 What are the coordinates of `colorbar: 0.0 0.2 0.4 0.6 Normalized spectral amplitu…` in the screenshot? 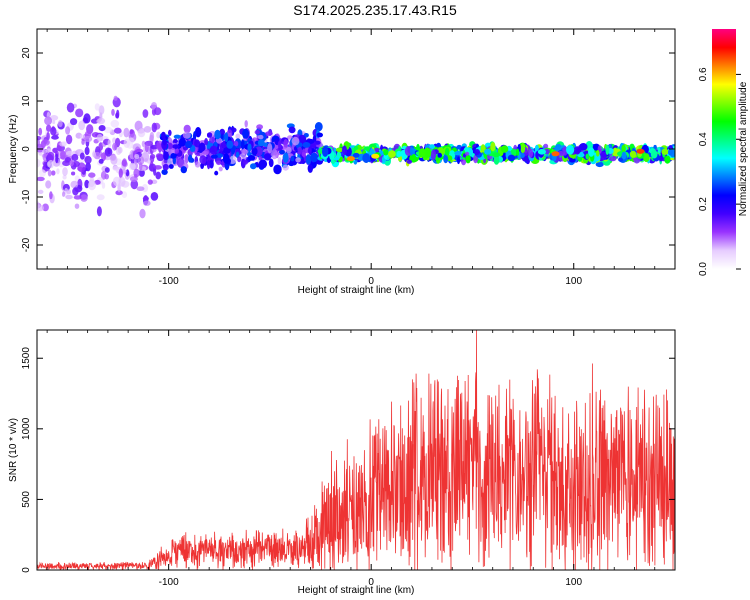 It's located at (723, 152).